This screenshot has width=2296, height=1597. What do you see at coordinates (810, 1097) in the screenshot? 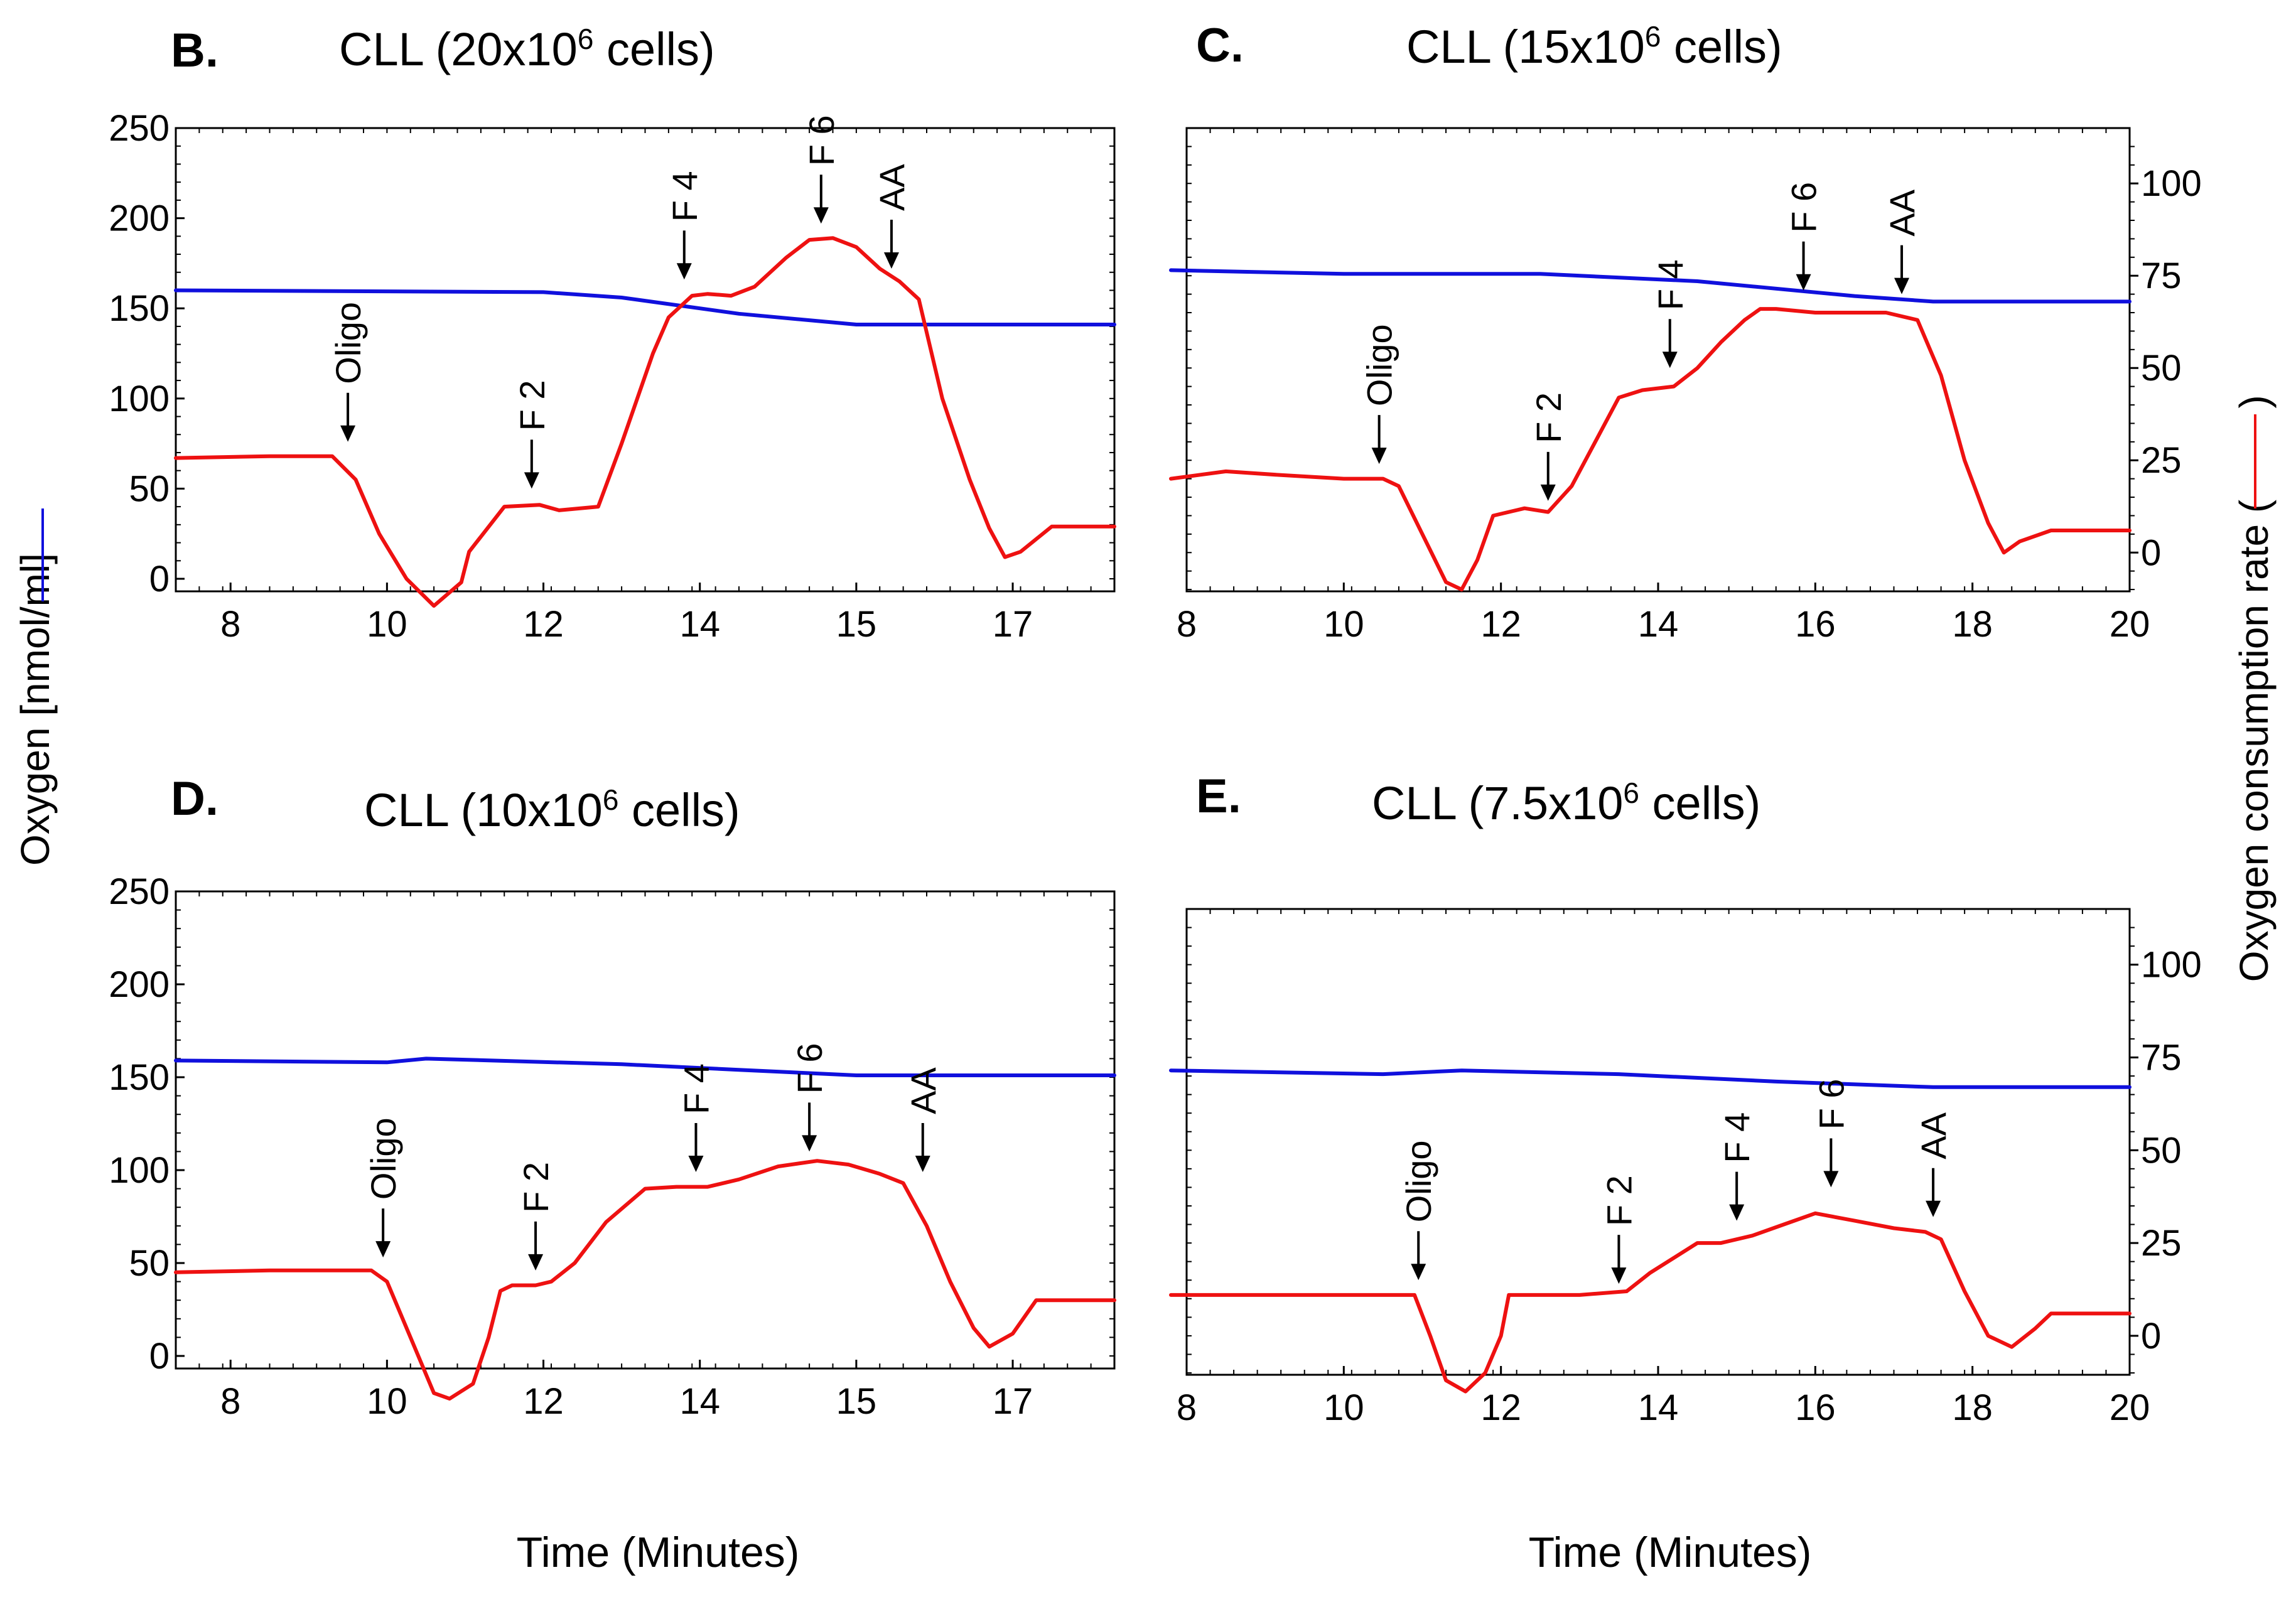
I see `annotation-d-3: F 6` at bounding box center [810, 1097].